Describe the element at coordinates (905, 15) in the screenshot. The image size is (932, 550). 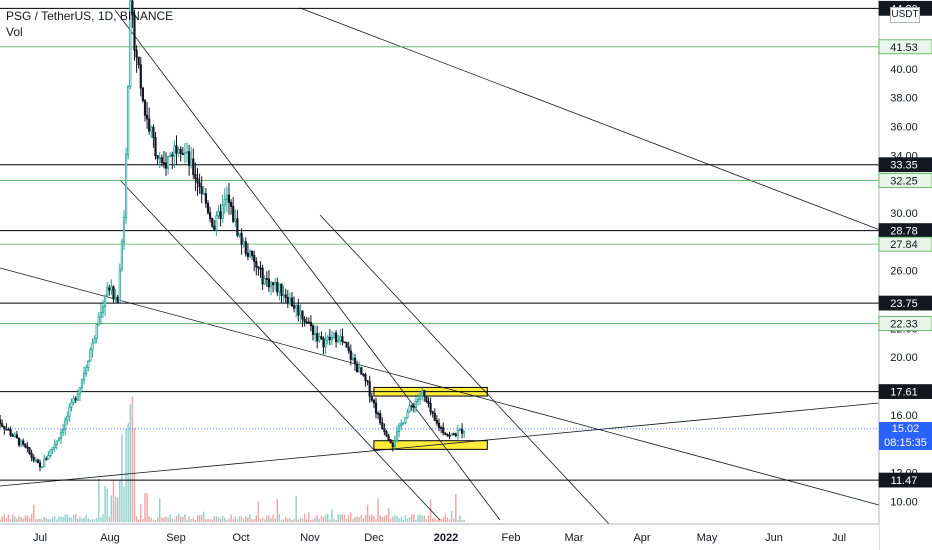
I see `currency-unit-badge: USDT` at that location.